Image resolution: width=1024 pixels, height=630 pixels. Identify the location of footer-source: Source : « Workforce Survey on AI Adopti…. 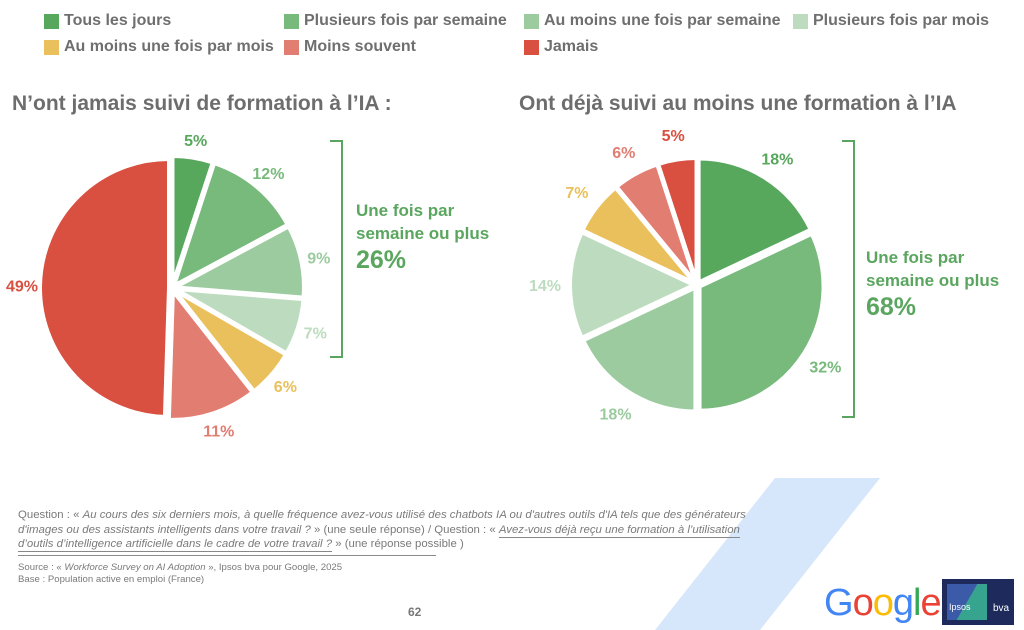
(180, 574).